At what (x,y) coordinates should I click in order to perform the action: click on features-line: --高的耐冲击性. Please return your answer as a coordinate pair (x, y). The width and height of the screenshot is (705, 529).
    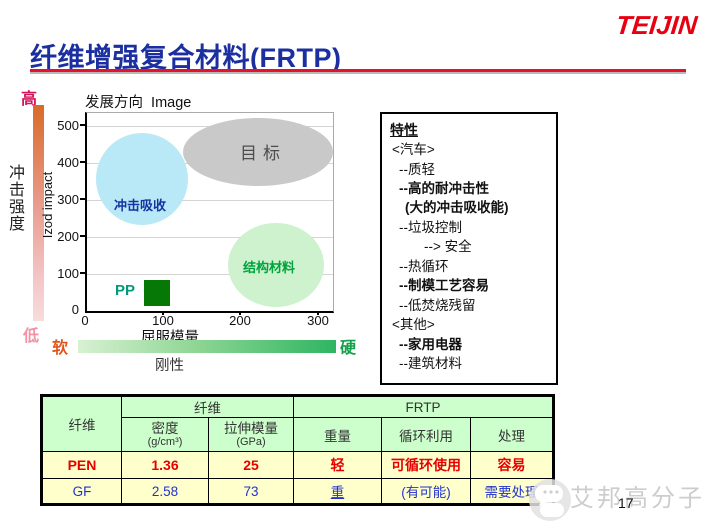
    Looking at the image, I should click on (444, 189).